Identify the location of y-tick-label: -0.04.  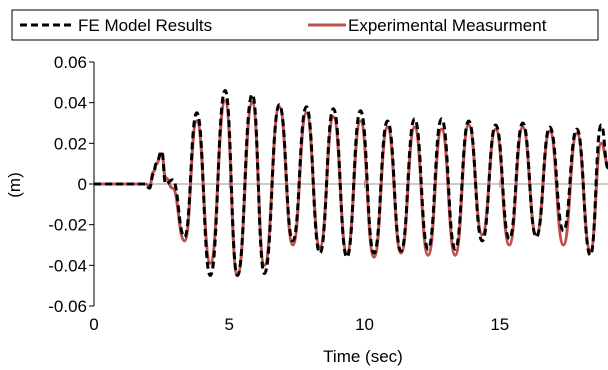
(67, 265).